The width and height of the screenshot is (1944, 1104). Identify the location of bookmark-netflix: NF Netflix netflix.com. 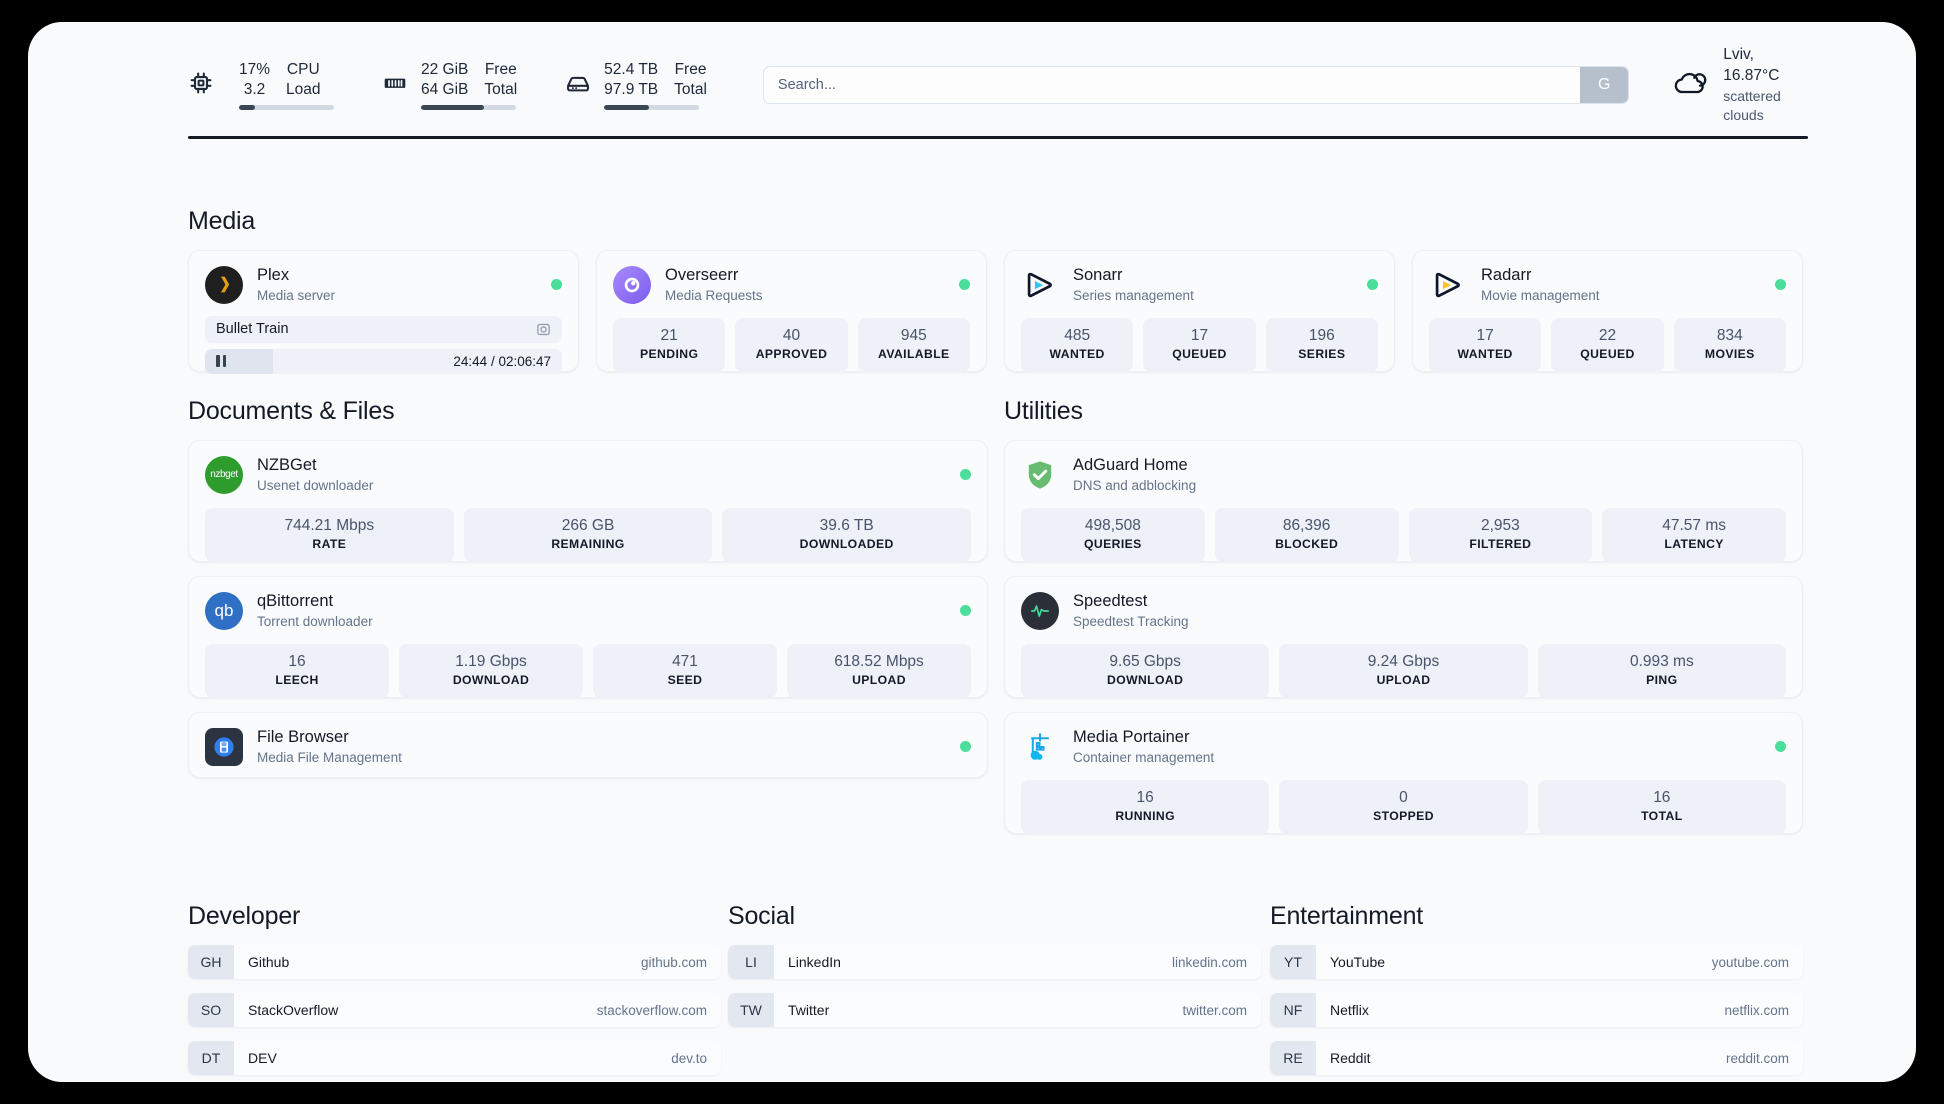
(1536, 1010).